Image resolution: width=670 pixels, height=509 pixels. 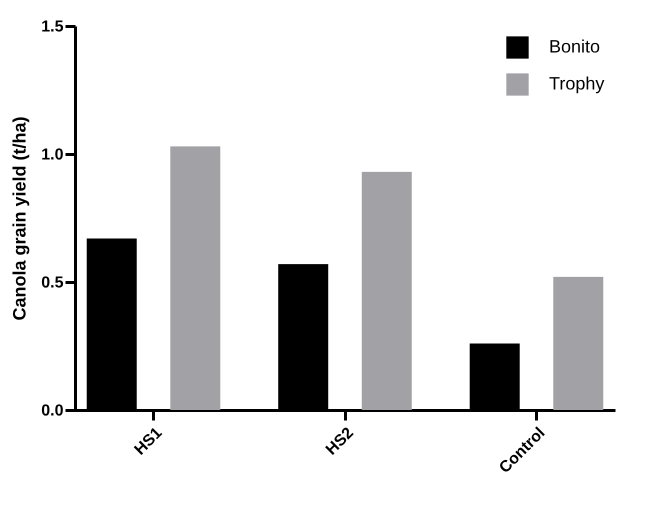 I want to click on x-tick-label: HS1, so click(x=149, y=441).